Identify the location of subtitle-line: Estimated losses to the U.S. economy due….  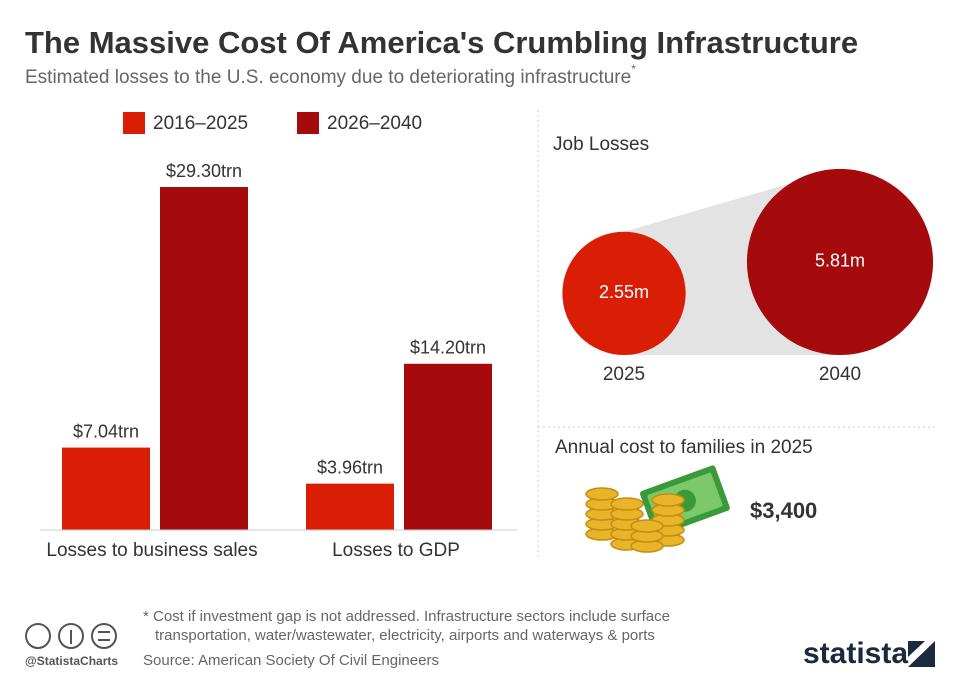
(330, 75).